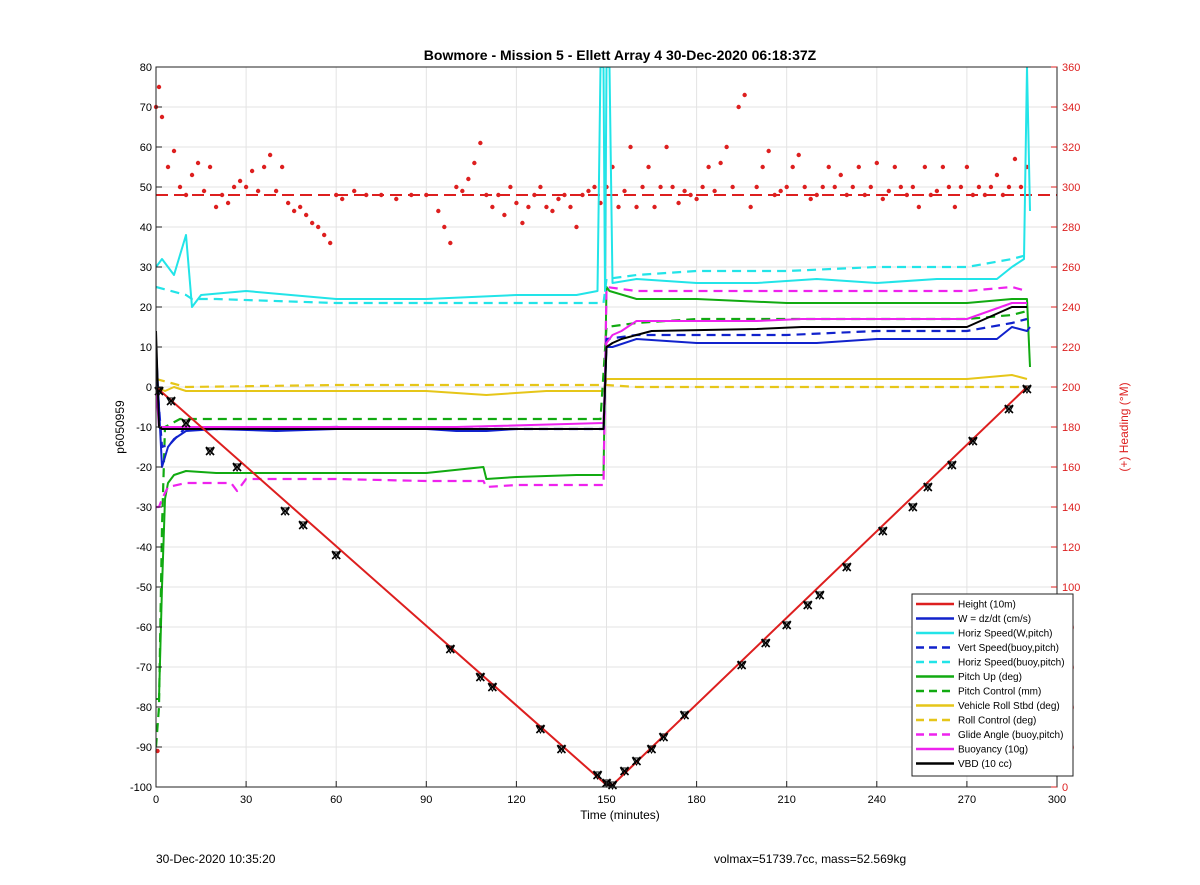 This screenshot has width=1200, height=885. Describe the element at coordinates (146, 108) in the screenshot. I see `left-tick-label: 70` at that location.